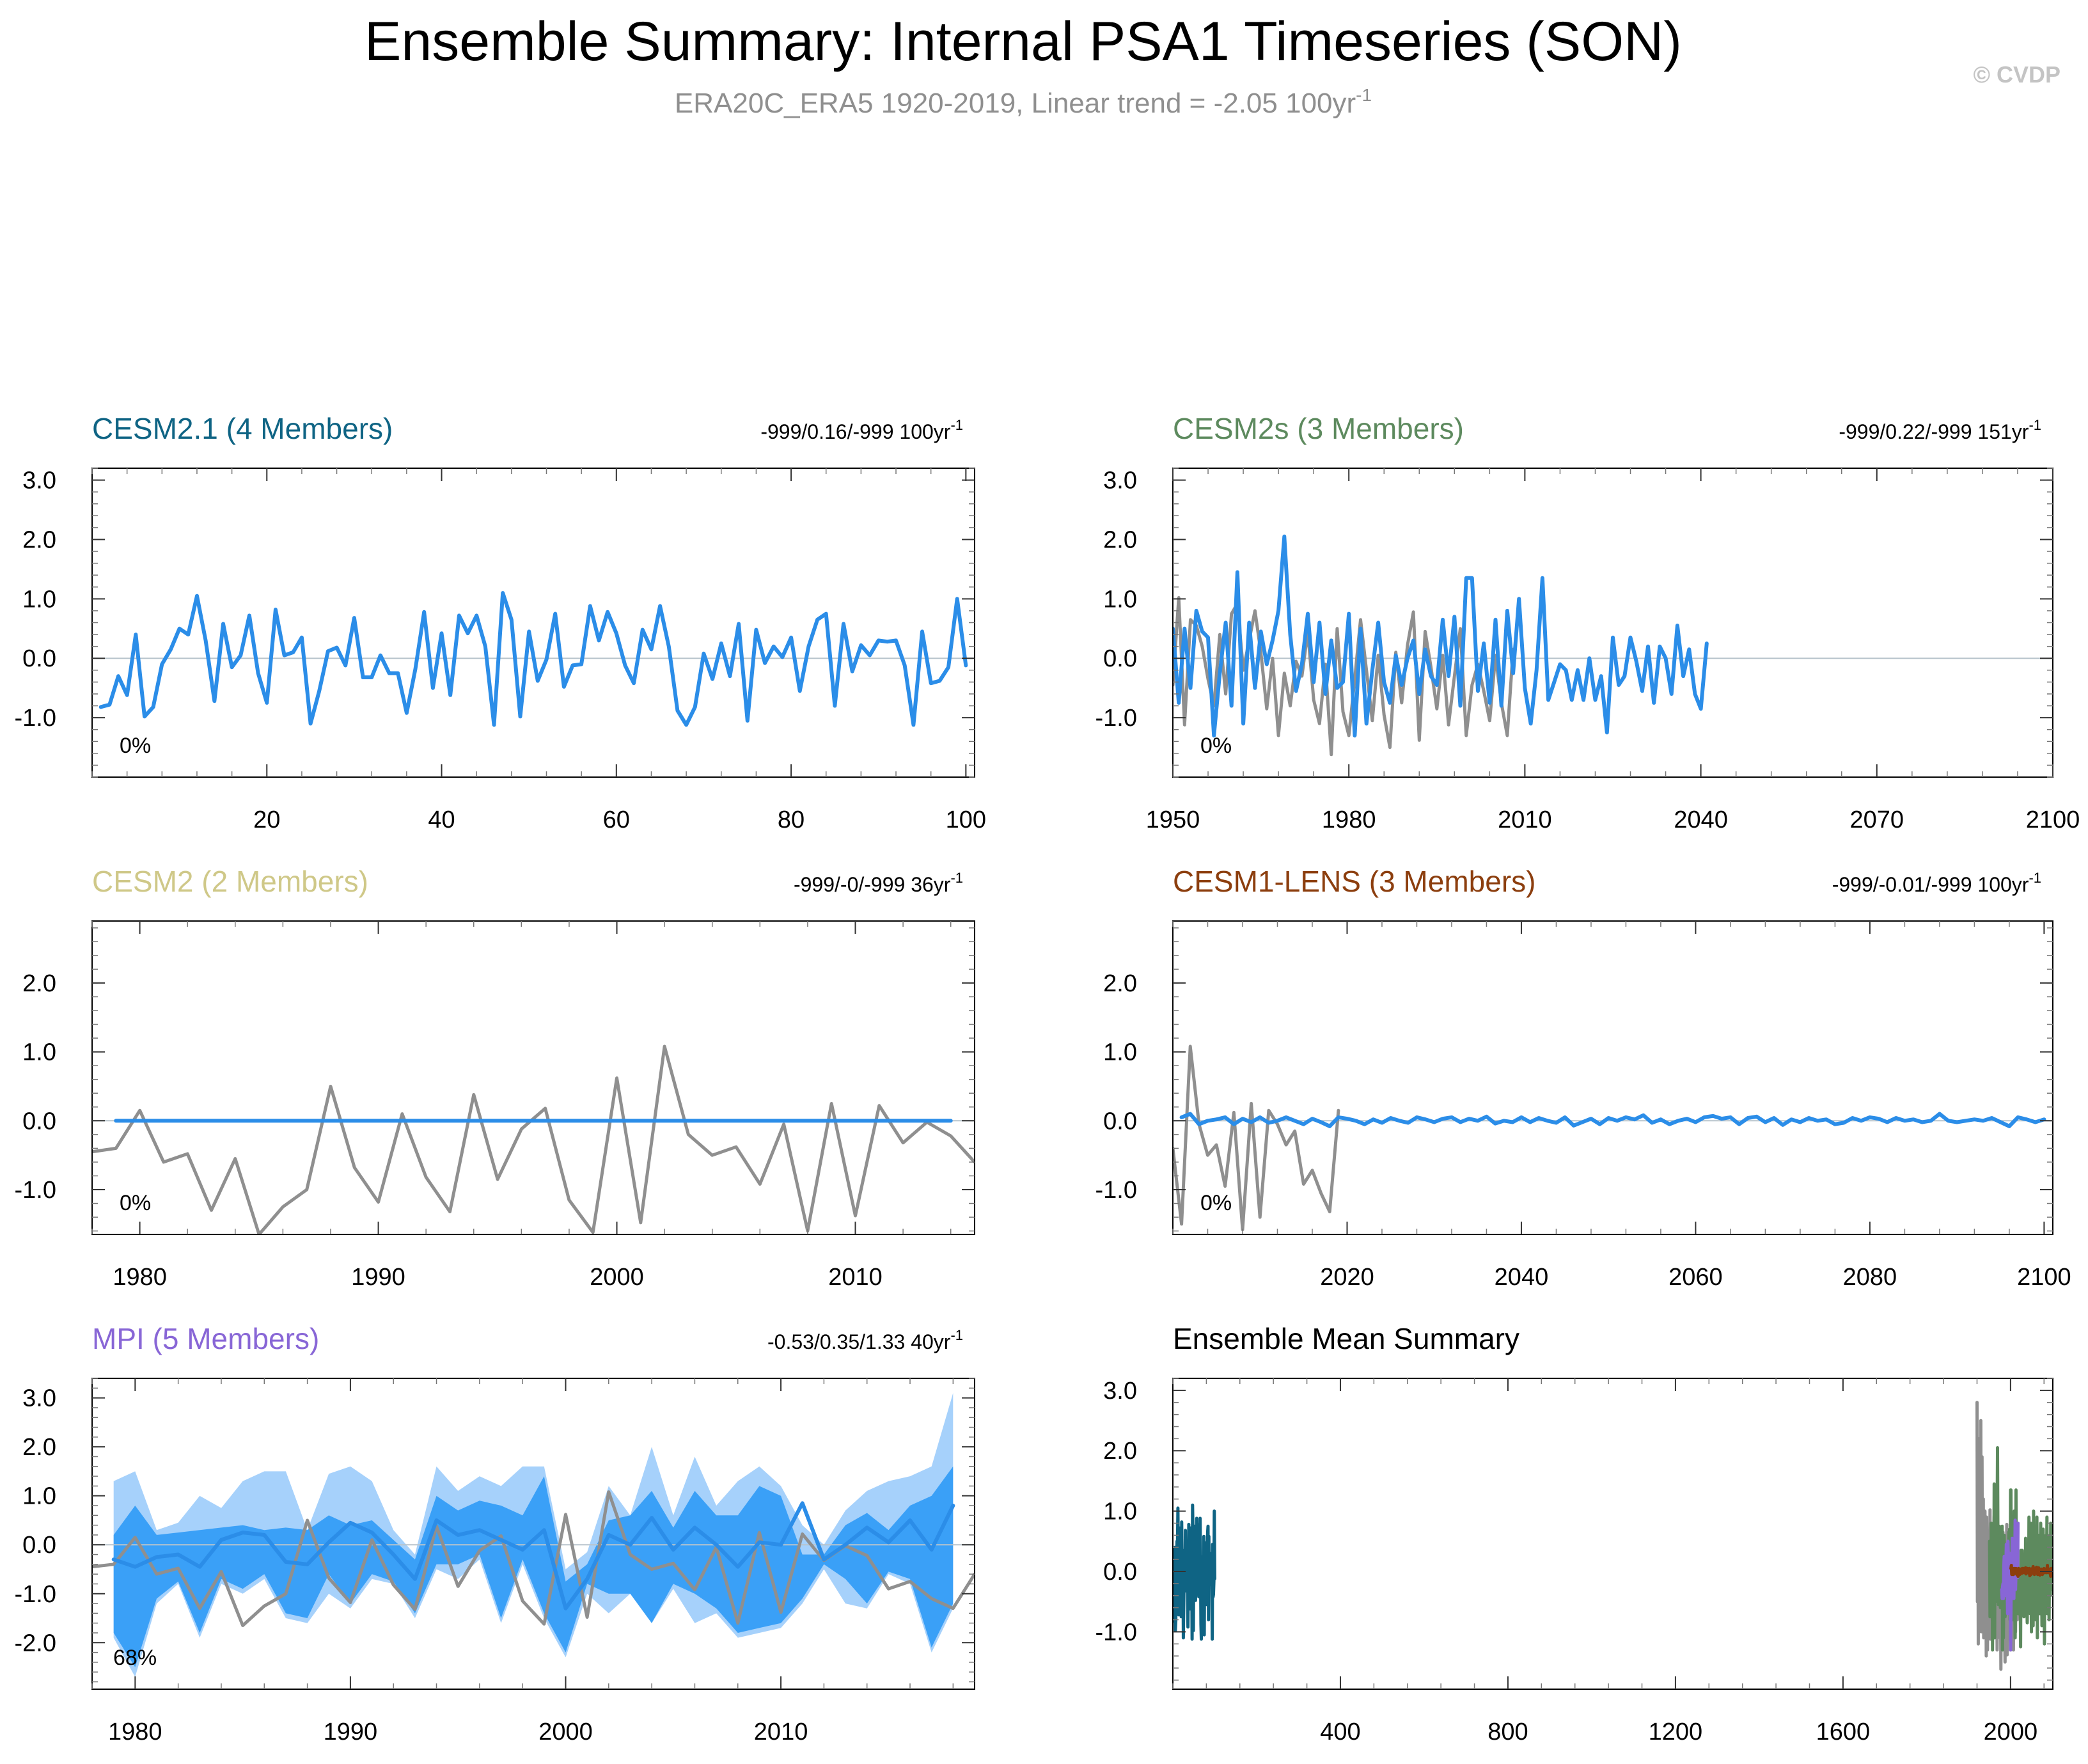 The image size is (2088, 1764). What do you see at coordinates (966, 820) in the screenshot?
I see `x-tick-label: 100` at bounding box center [966, 820].